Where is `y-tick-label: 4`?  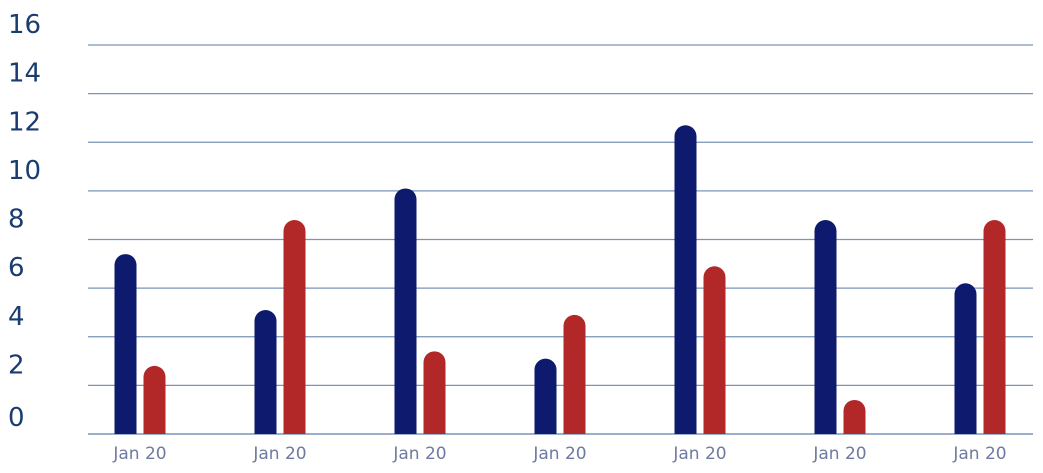 y-tick-label: 4 is located at coordinates (16, 317).